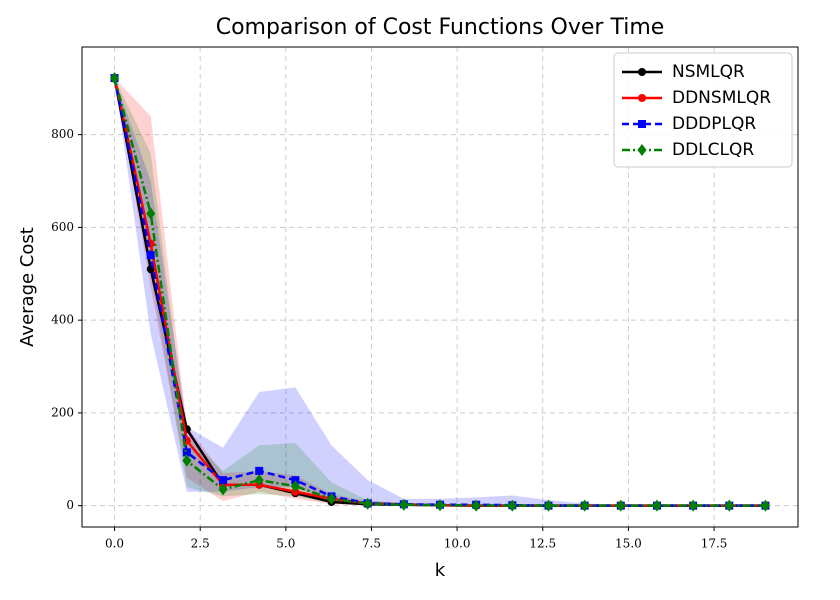 This screenshot has width=840, height=600. What do you see at coordinates (70, 505) in the screenshot?
I see `y-tick-label: 0` at bounding box center [70, 505].